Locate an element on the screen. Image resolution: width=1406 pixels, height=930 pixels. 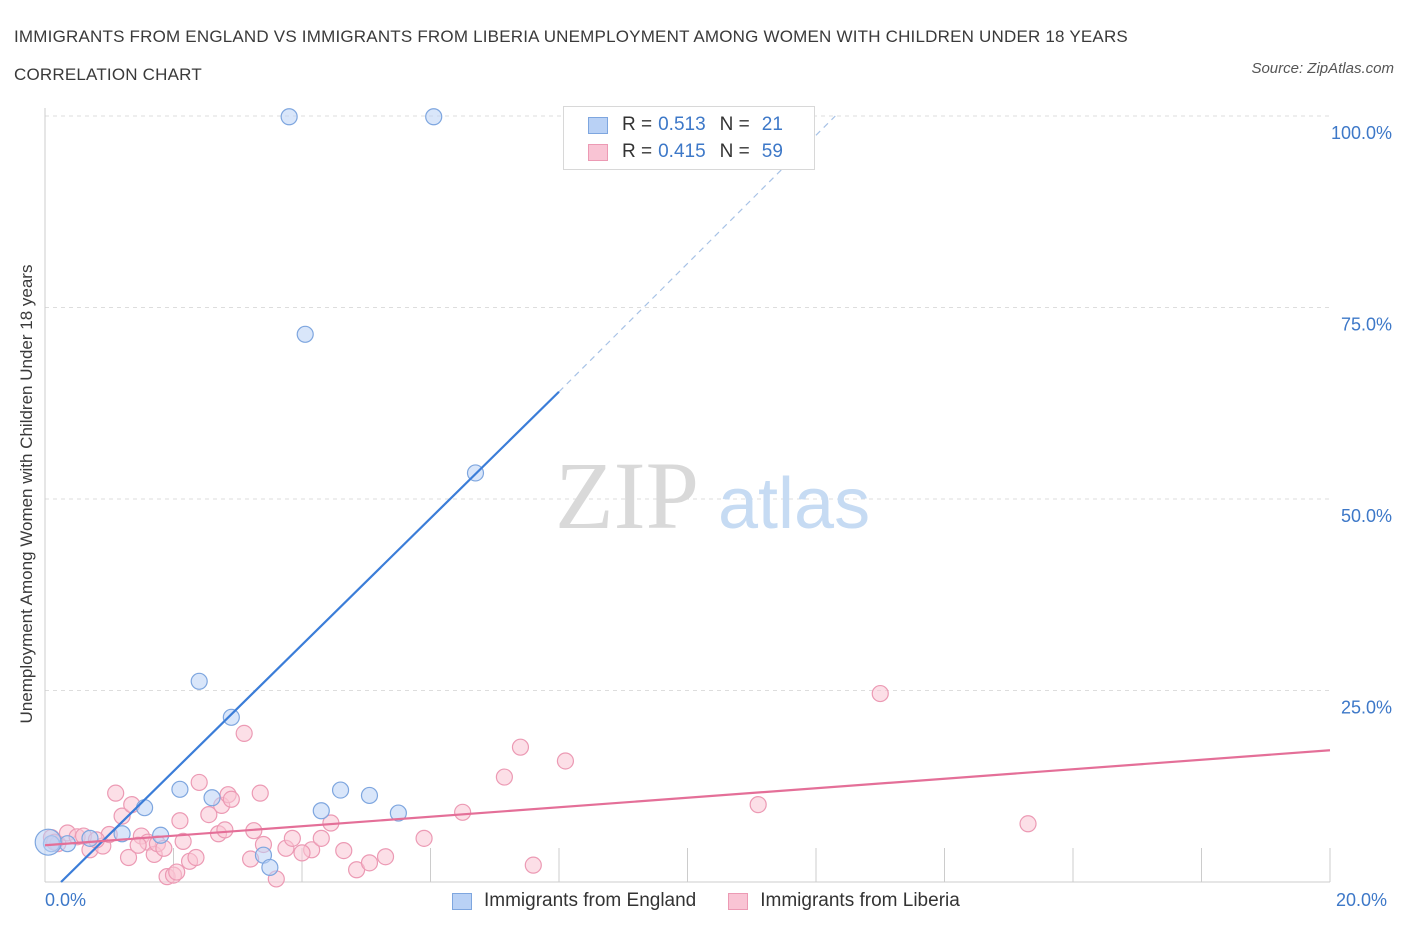
x-tick-label-max: 20.0% is located at coordinates (1362, 900).